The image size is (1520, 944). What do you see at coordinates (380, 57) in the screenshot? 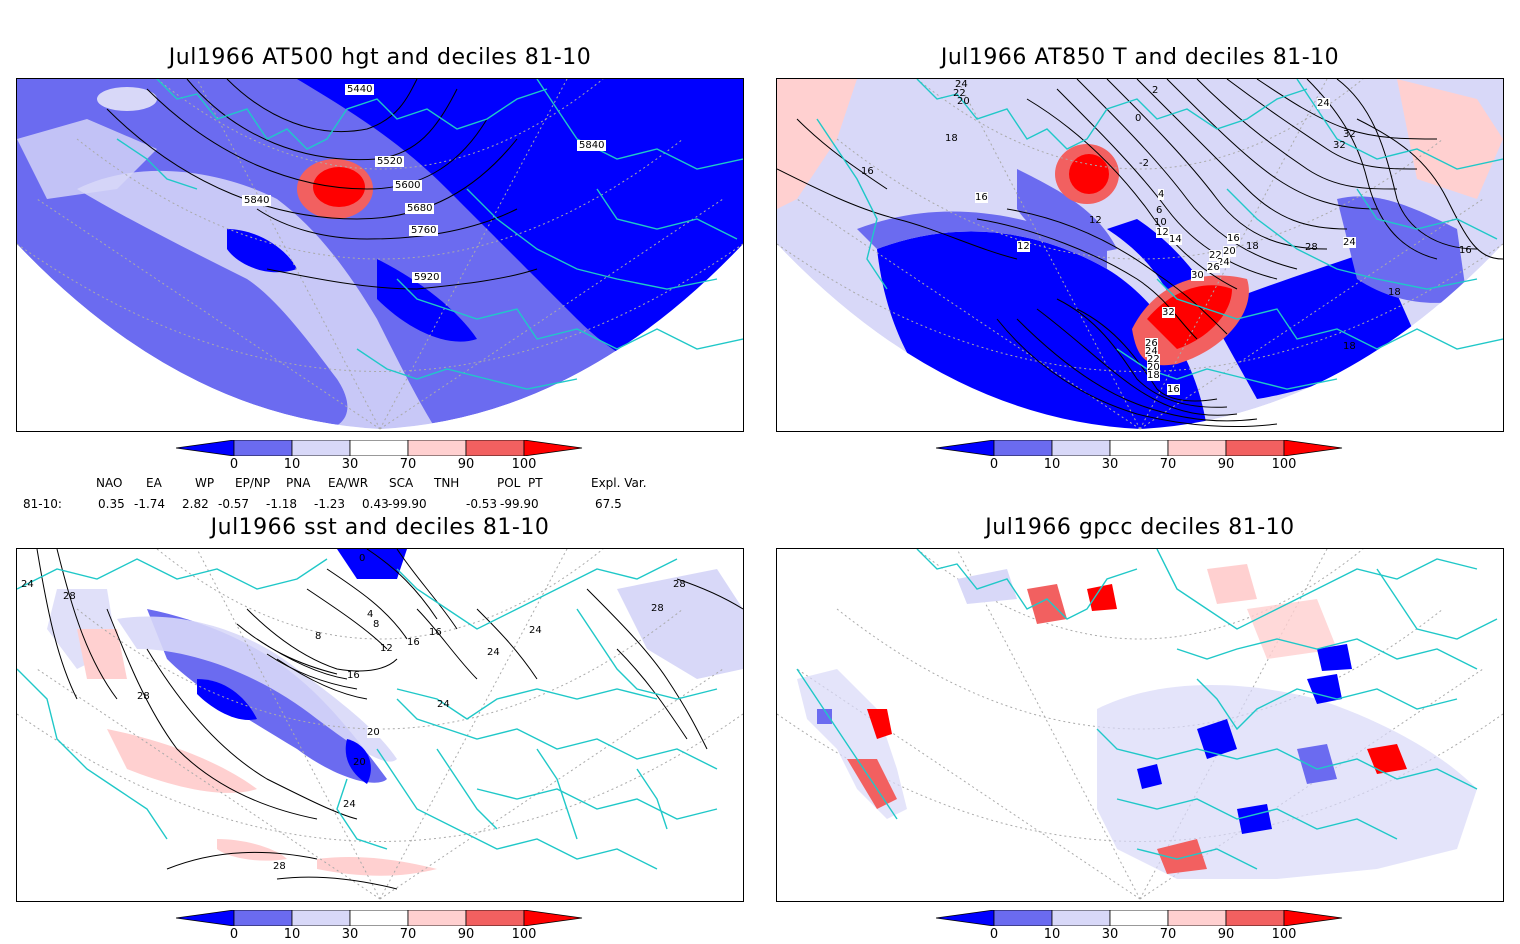
I see `panel-title-hgt: Jul1966 AT500 hgt and deciles 81-10` at bounding box center [380, 57].